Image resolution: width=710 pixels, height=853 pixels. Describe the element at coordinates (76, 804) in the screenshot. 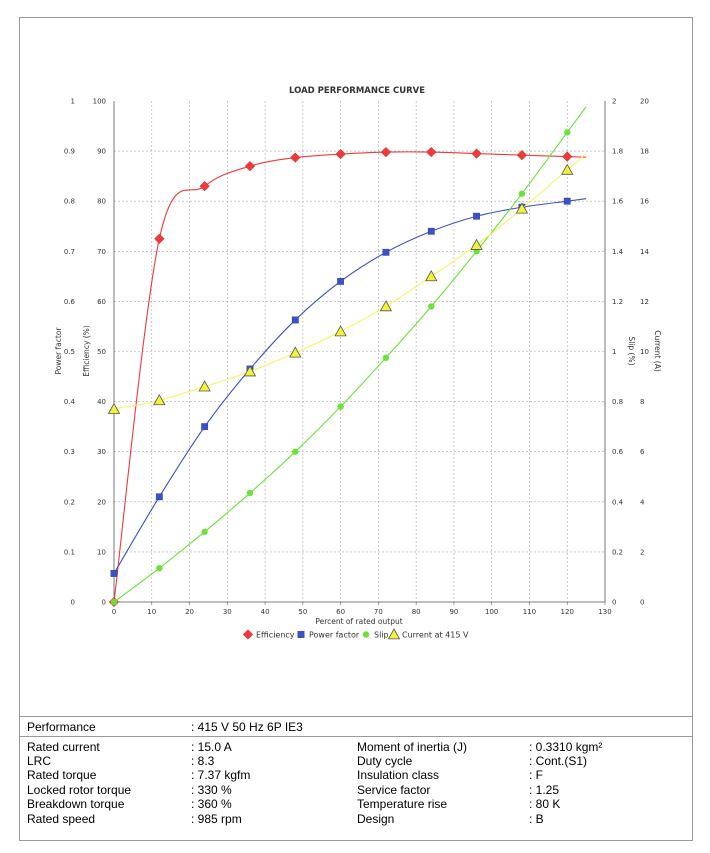

I see `spec-label: Breakdown torque` at that location.